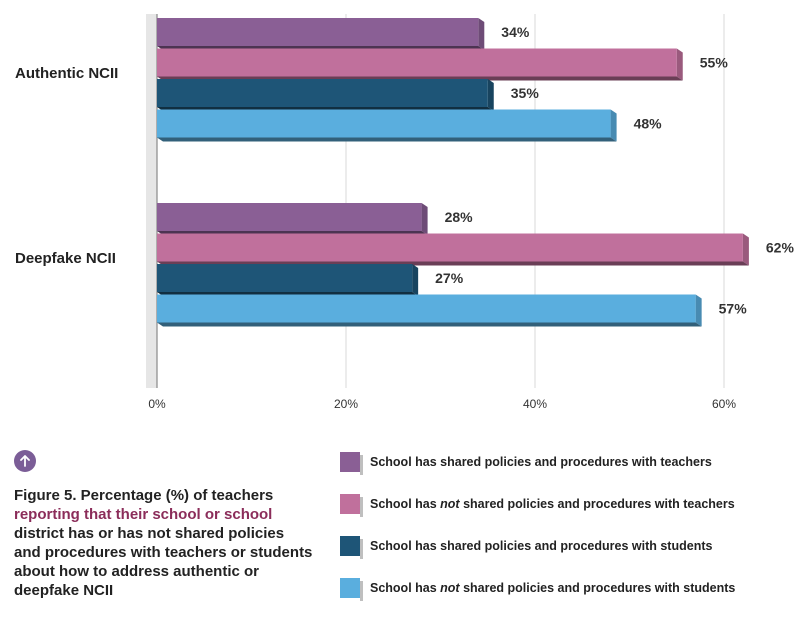  Describe the element at coordinates (346, 404) in the screenshot. I see `x-tick-label: 20%` at that location.